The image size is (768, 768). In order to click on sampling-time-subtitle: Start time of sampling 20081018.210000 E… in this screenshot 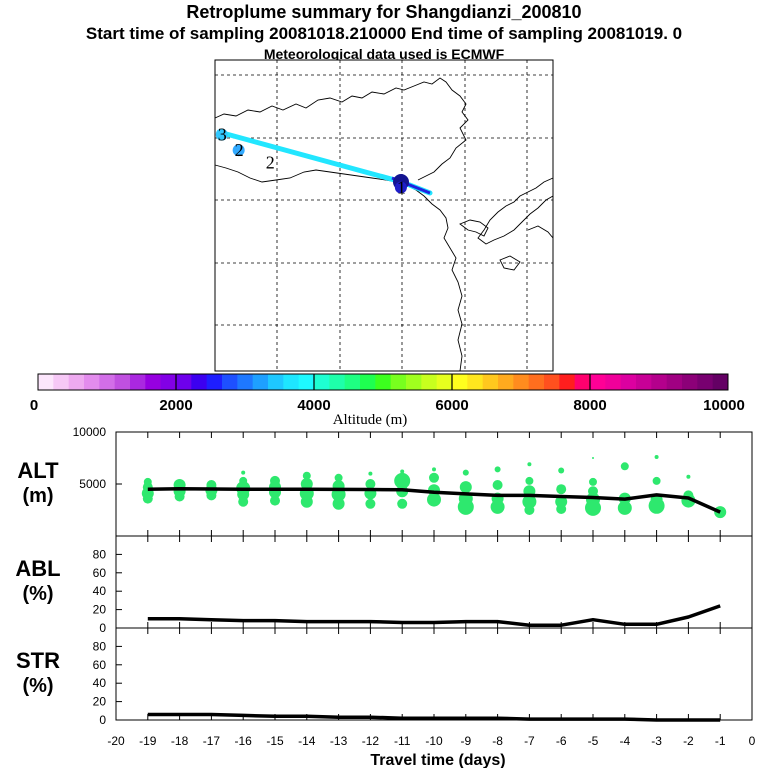, I will do `click(384, 33)`.